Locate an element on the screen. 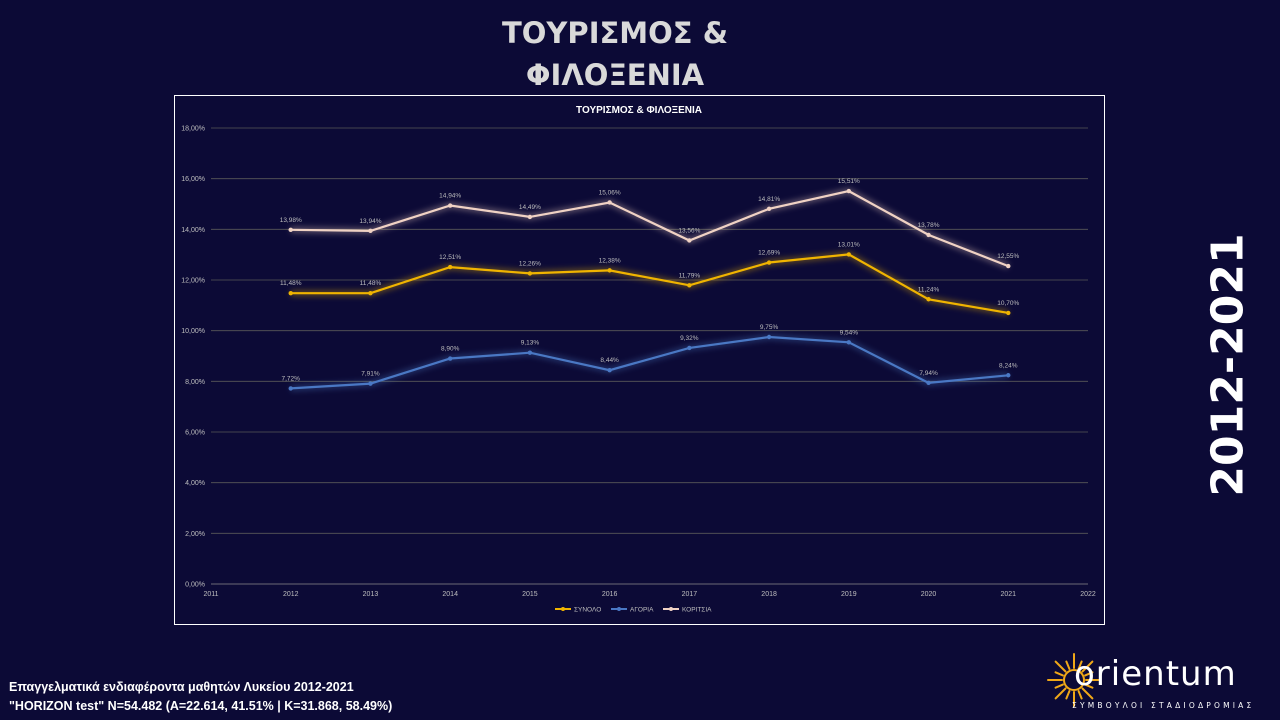  data-label: 13,01% is located at coordinates (849, 244).